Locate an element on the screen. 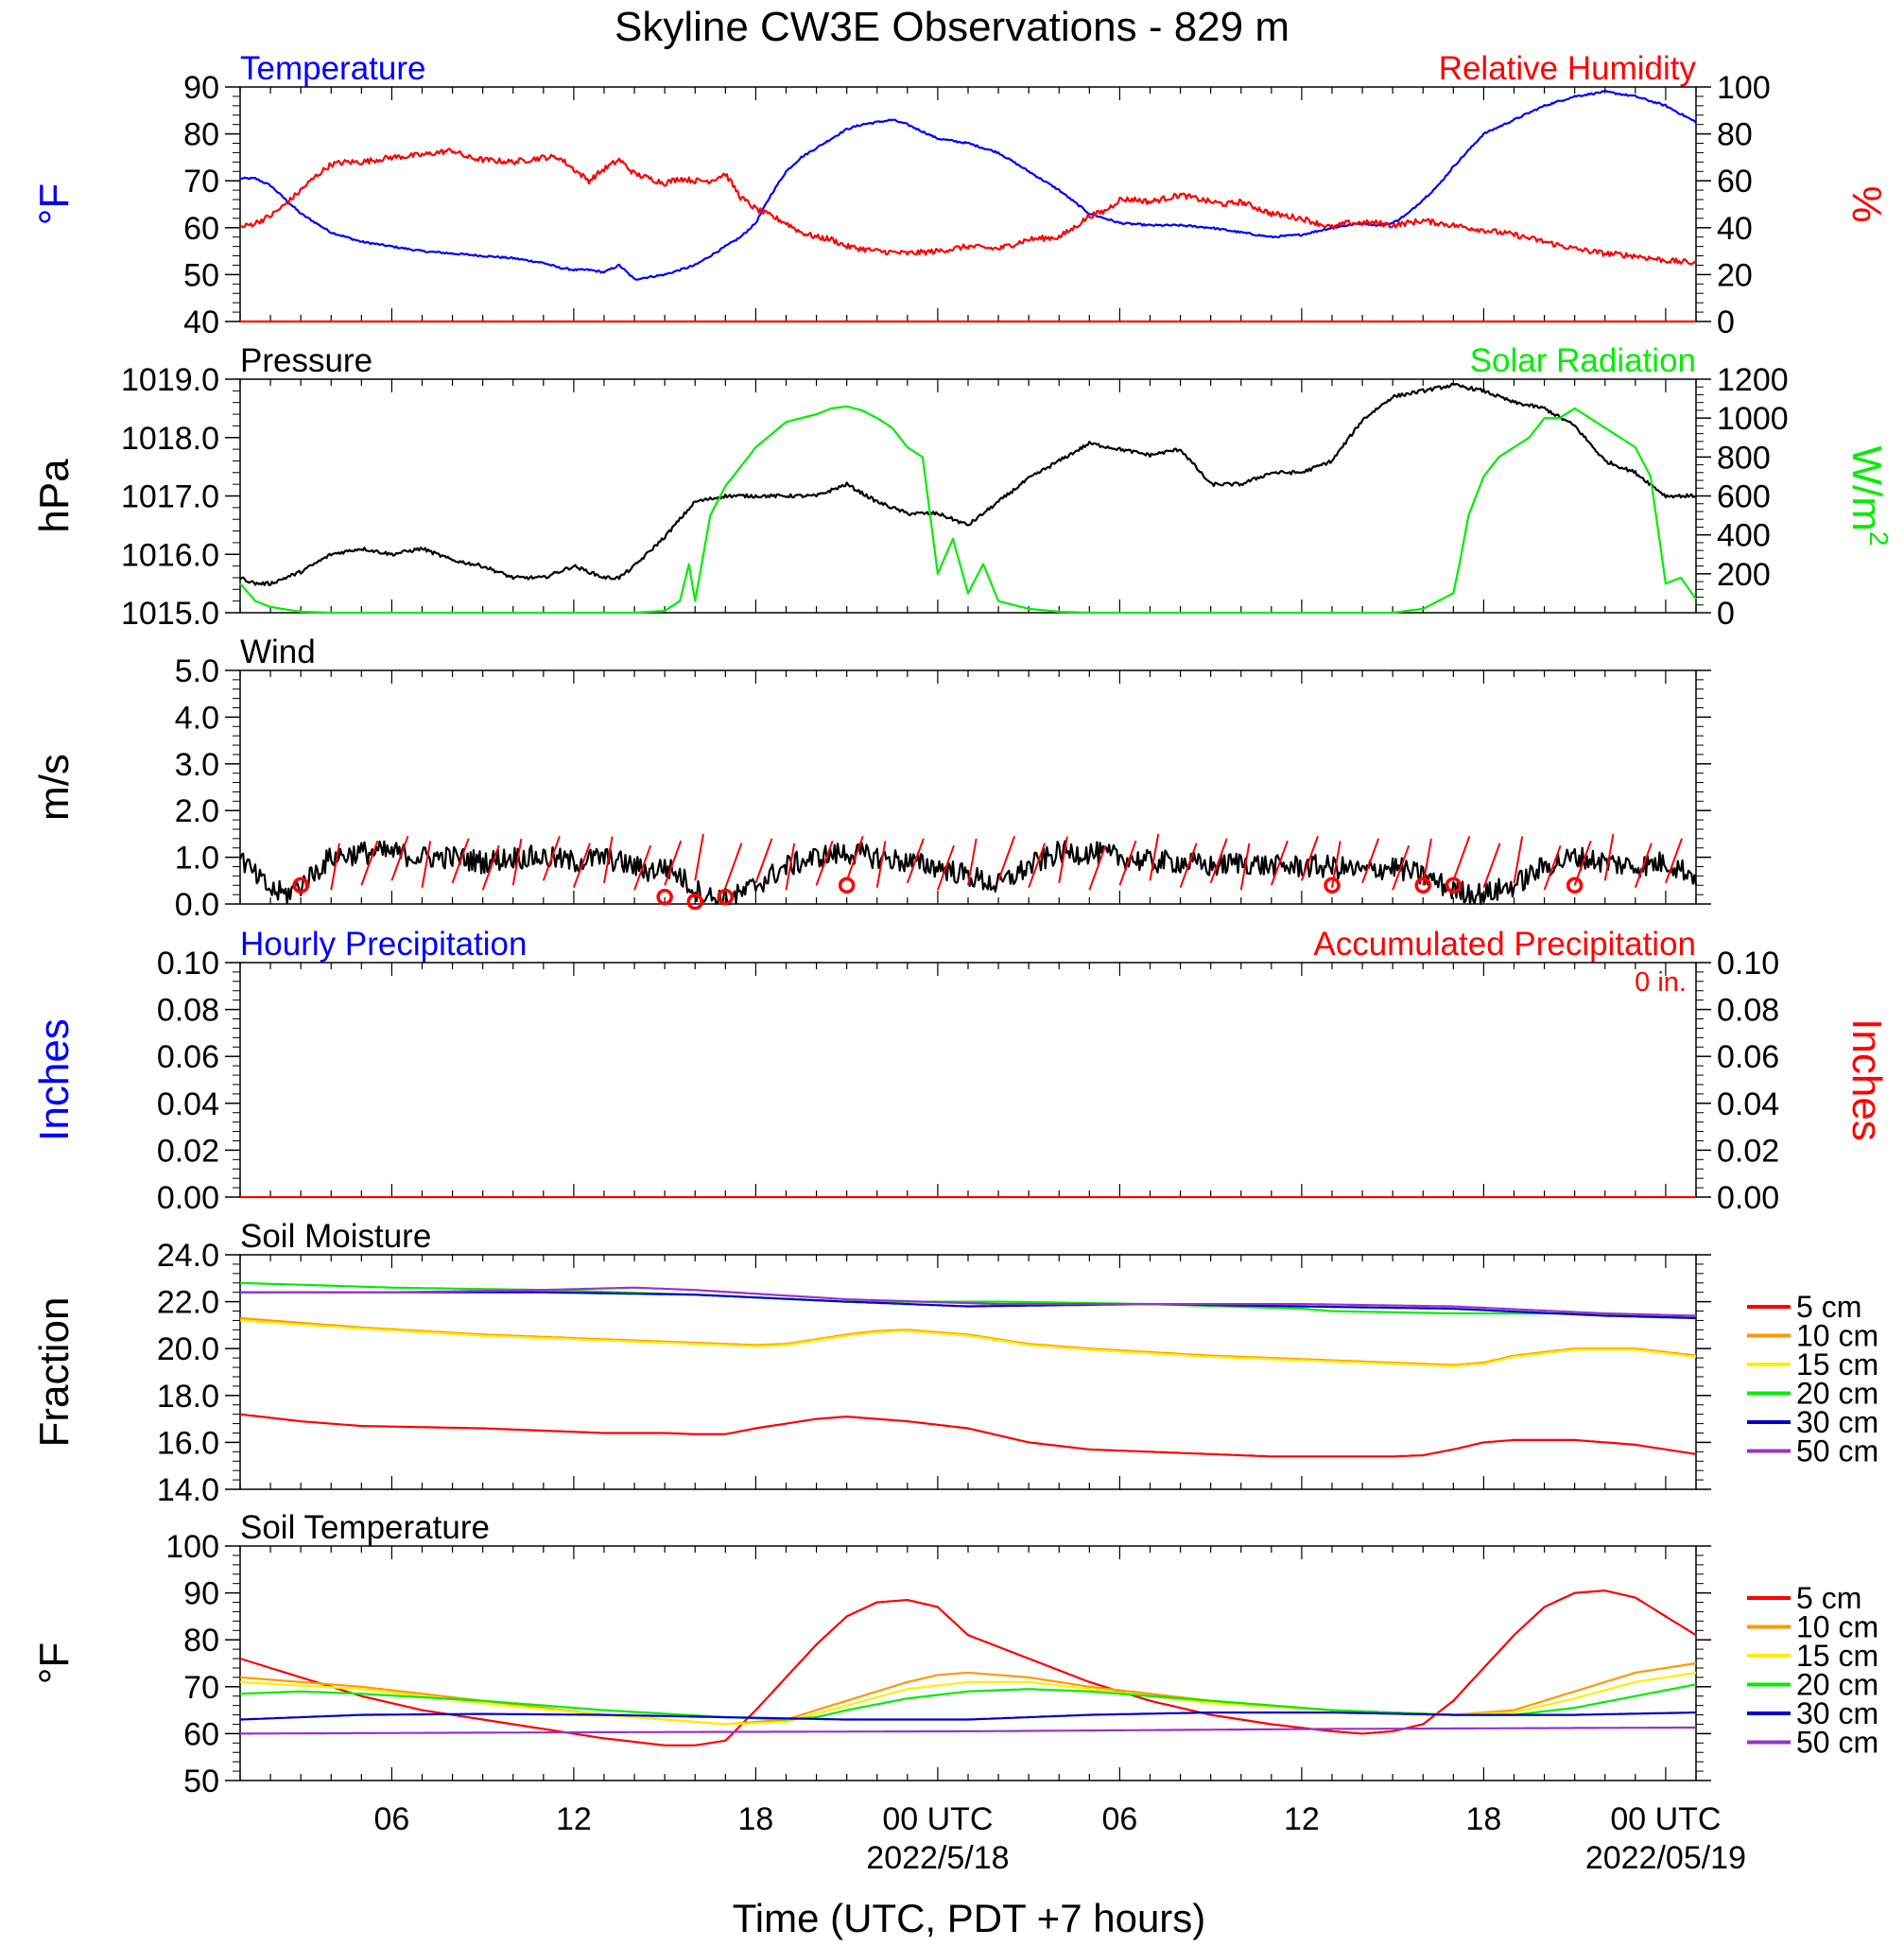  y-tick-label-right: 0.04 is located at coordinates (1748, 1104).